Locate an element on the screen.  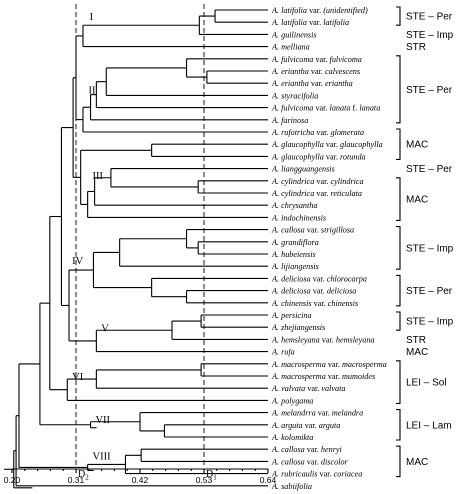
leaf-label: A. fulvicoma var. fulvicoma is located at coordinates (316, 59).